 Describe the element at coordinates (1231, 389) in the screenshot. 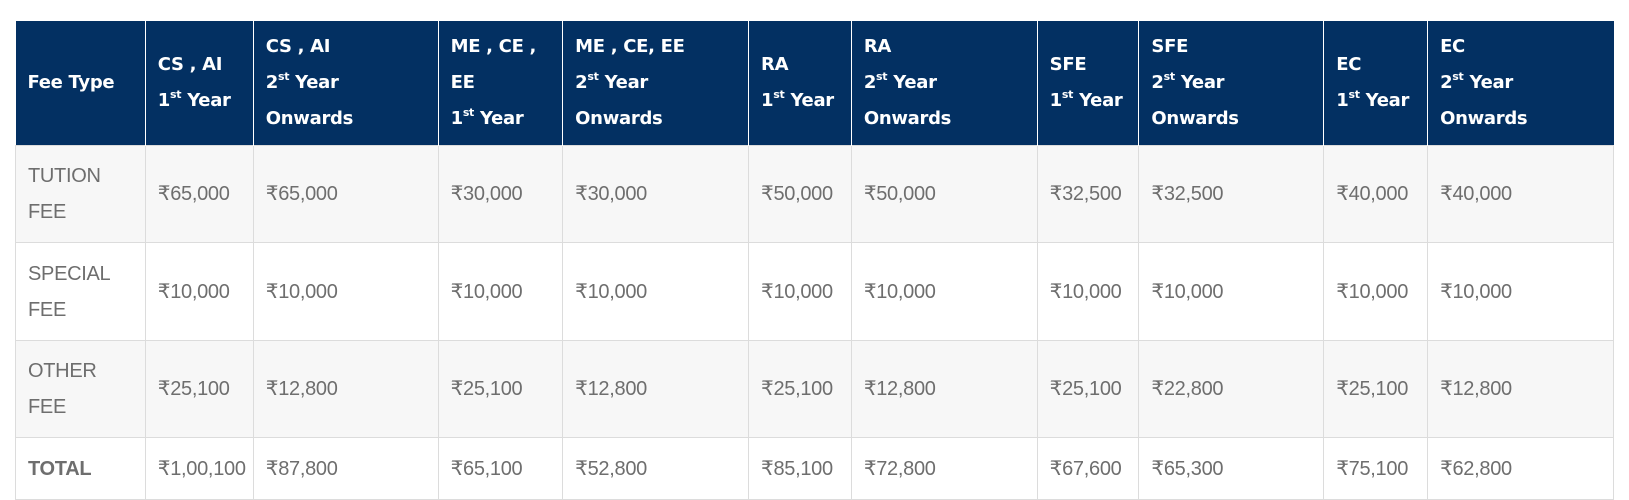

I see `table-cell: ₹22,800` at that location.